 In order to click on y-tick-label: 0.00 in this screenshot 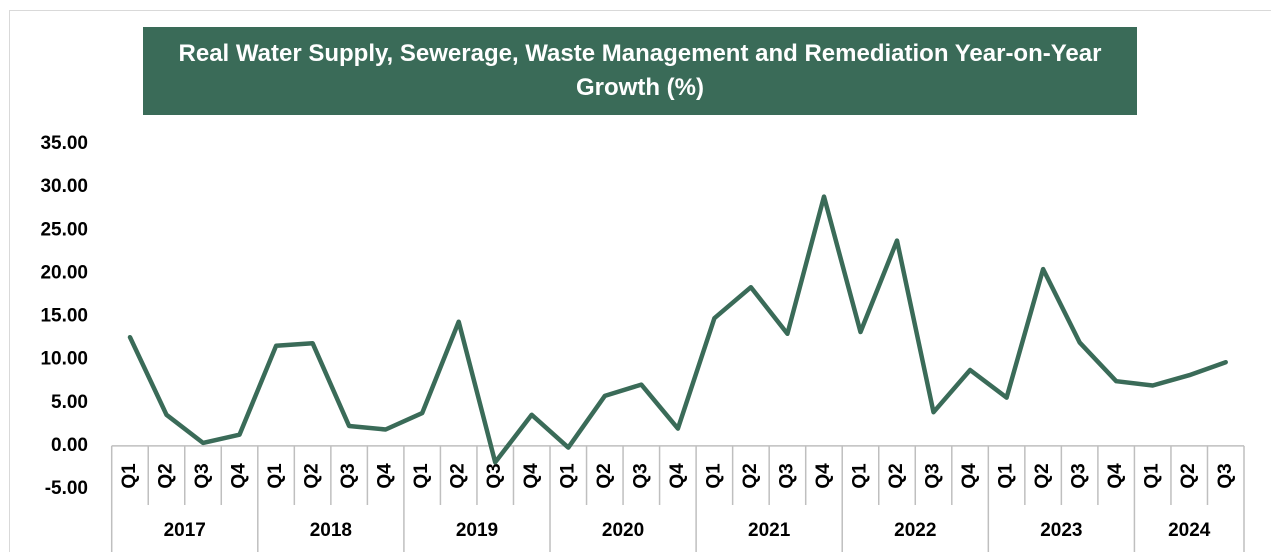, I will do `click(69, 445)`.